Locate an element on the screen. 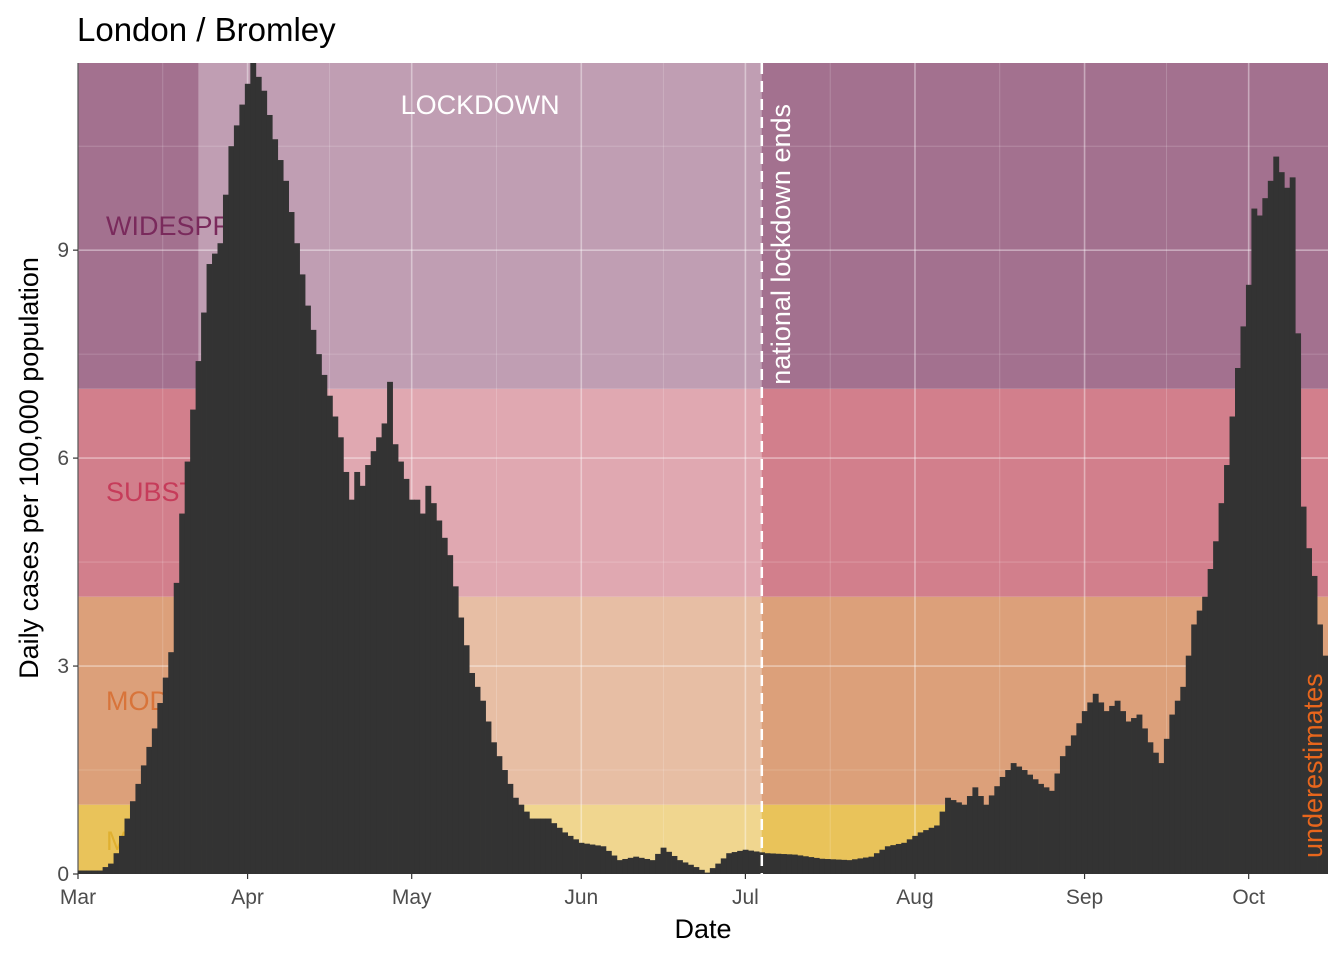 The width and height of the screenshot is (1344, 960). y-tick-label: 3 is located at coordinates (63, 666).